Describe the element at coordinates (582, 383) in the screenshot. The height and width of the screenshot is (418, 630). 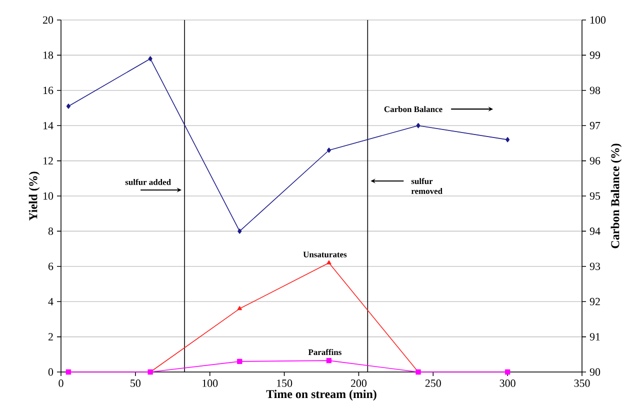
I see `x-tick-label: 350` at that location.